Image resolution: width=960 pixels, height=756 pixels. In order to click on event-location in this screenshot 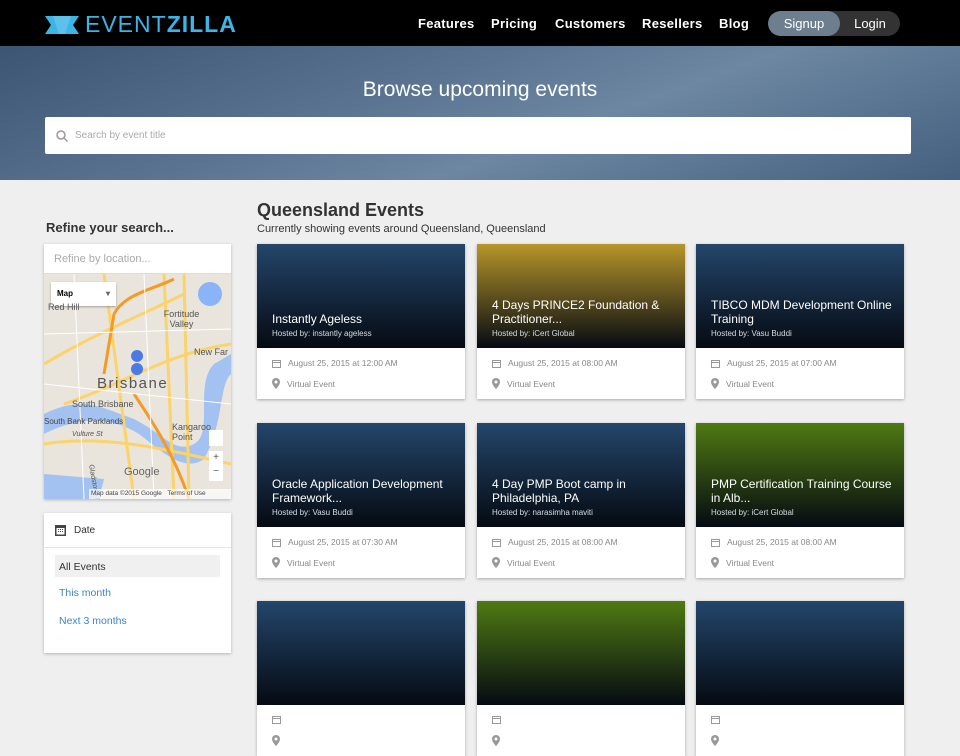, I will do `click(499, 740)`.